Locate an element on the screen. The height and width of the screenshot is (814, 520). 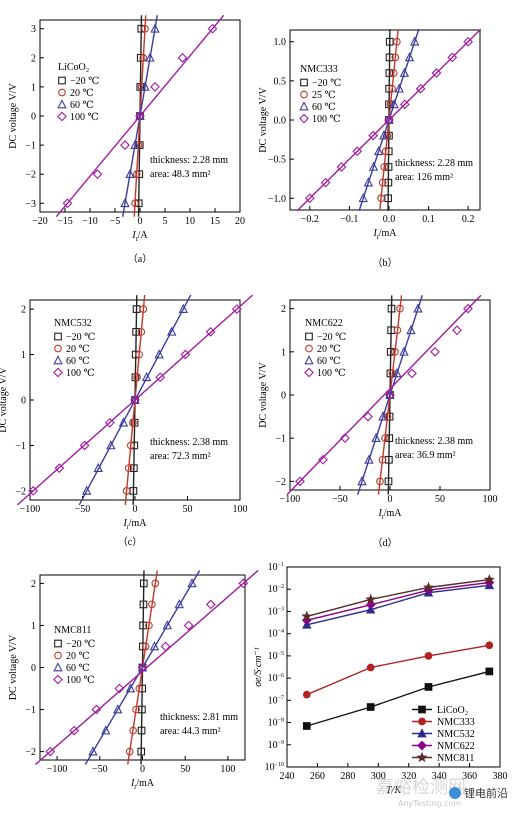
annotation-thickness: thickness: 2.28 mm is located at coordinates (189, 160).